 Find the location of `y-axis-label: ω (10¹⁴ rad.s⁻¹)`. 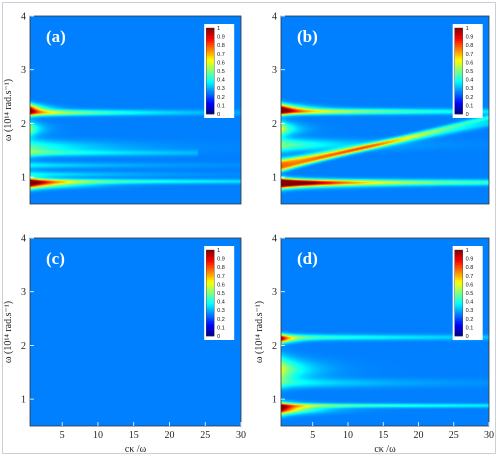

y-axis-label: ω (10¹⁴ rad.s⁻¹) is located at coordinates (8, 332).